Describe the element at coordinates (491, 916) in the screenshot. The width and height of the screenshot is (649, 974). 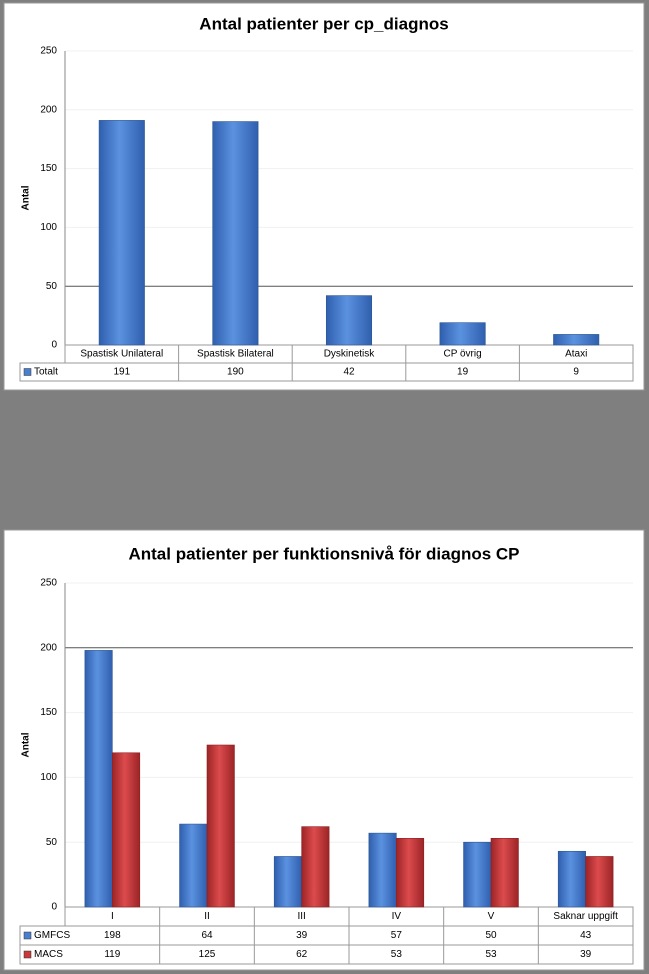
I see `x-tick-label: V` at that location.